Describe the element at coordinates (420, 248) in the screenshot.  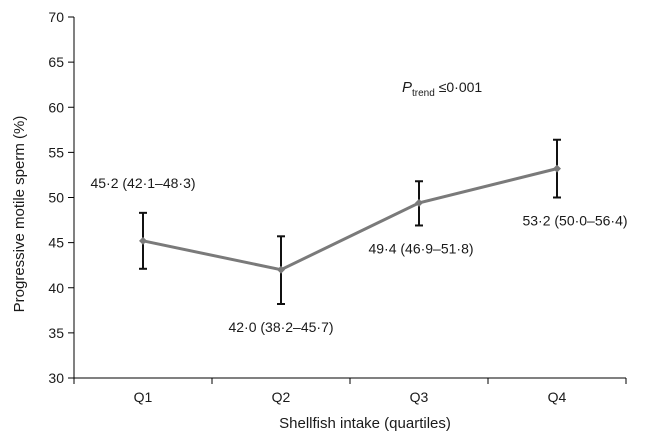
I see `data-label: 49·4 (46·9–51·8)` at that location.